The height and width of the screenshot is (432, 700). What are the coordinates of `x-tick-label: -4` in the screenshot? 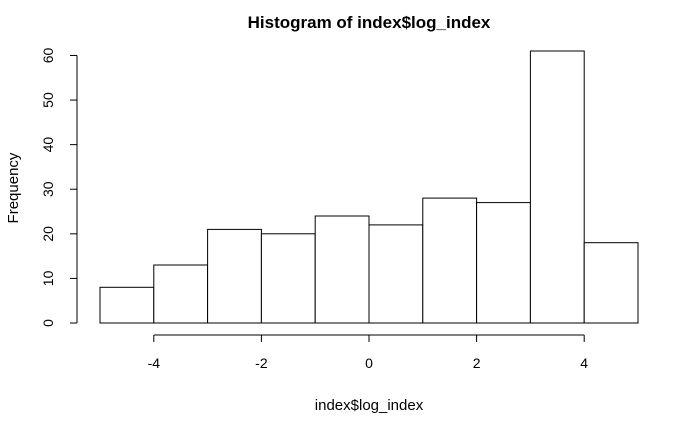 It's located at (154, 363).